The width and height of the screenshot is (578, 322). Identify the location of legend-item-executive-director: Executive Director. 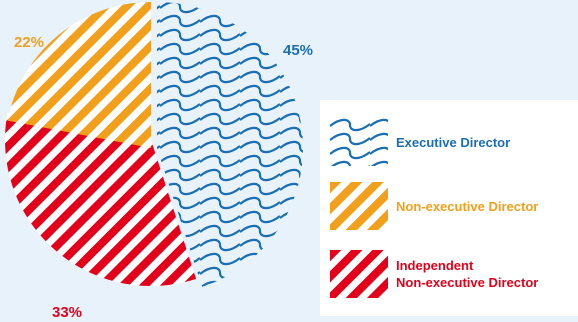
(420, 142).